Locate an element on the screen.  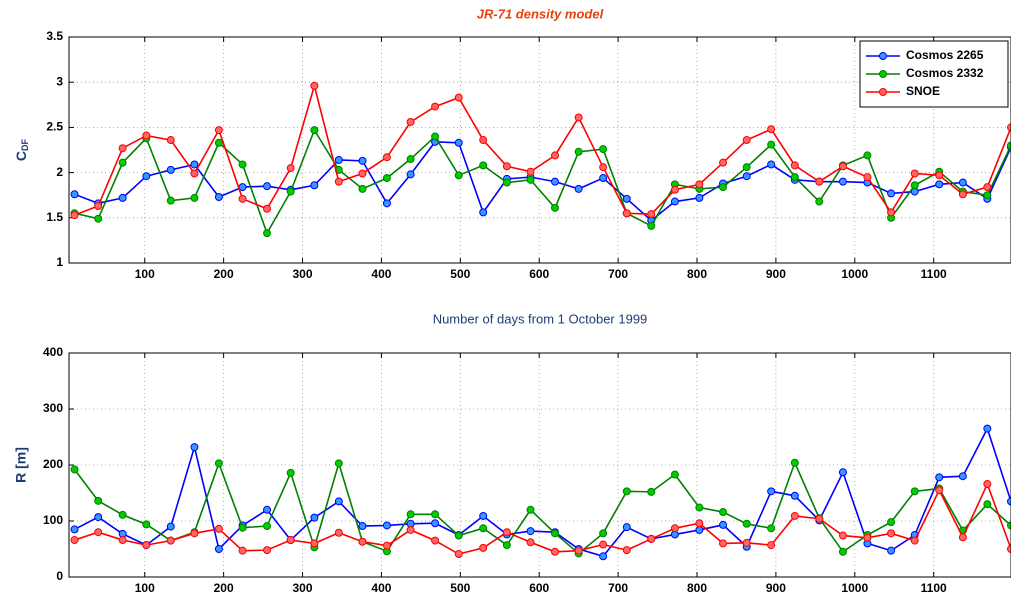
x-tick-label: 1100 is located at coordinates (934, 274).